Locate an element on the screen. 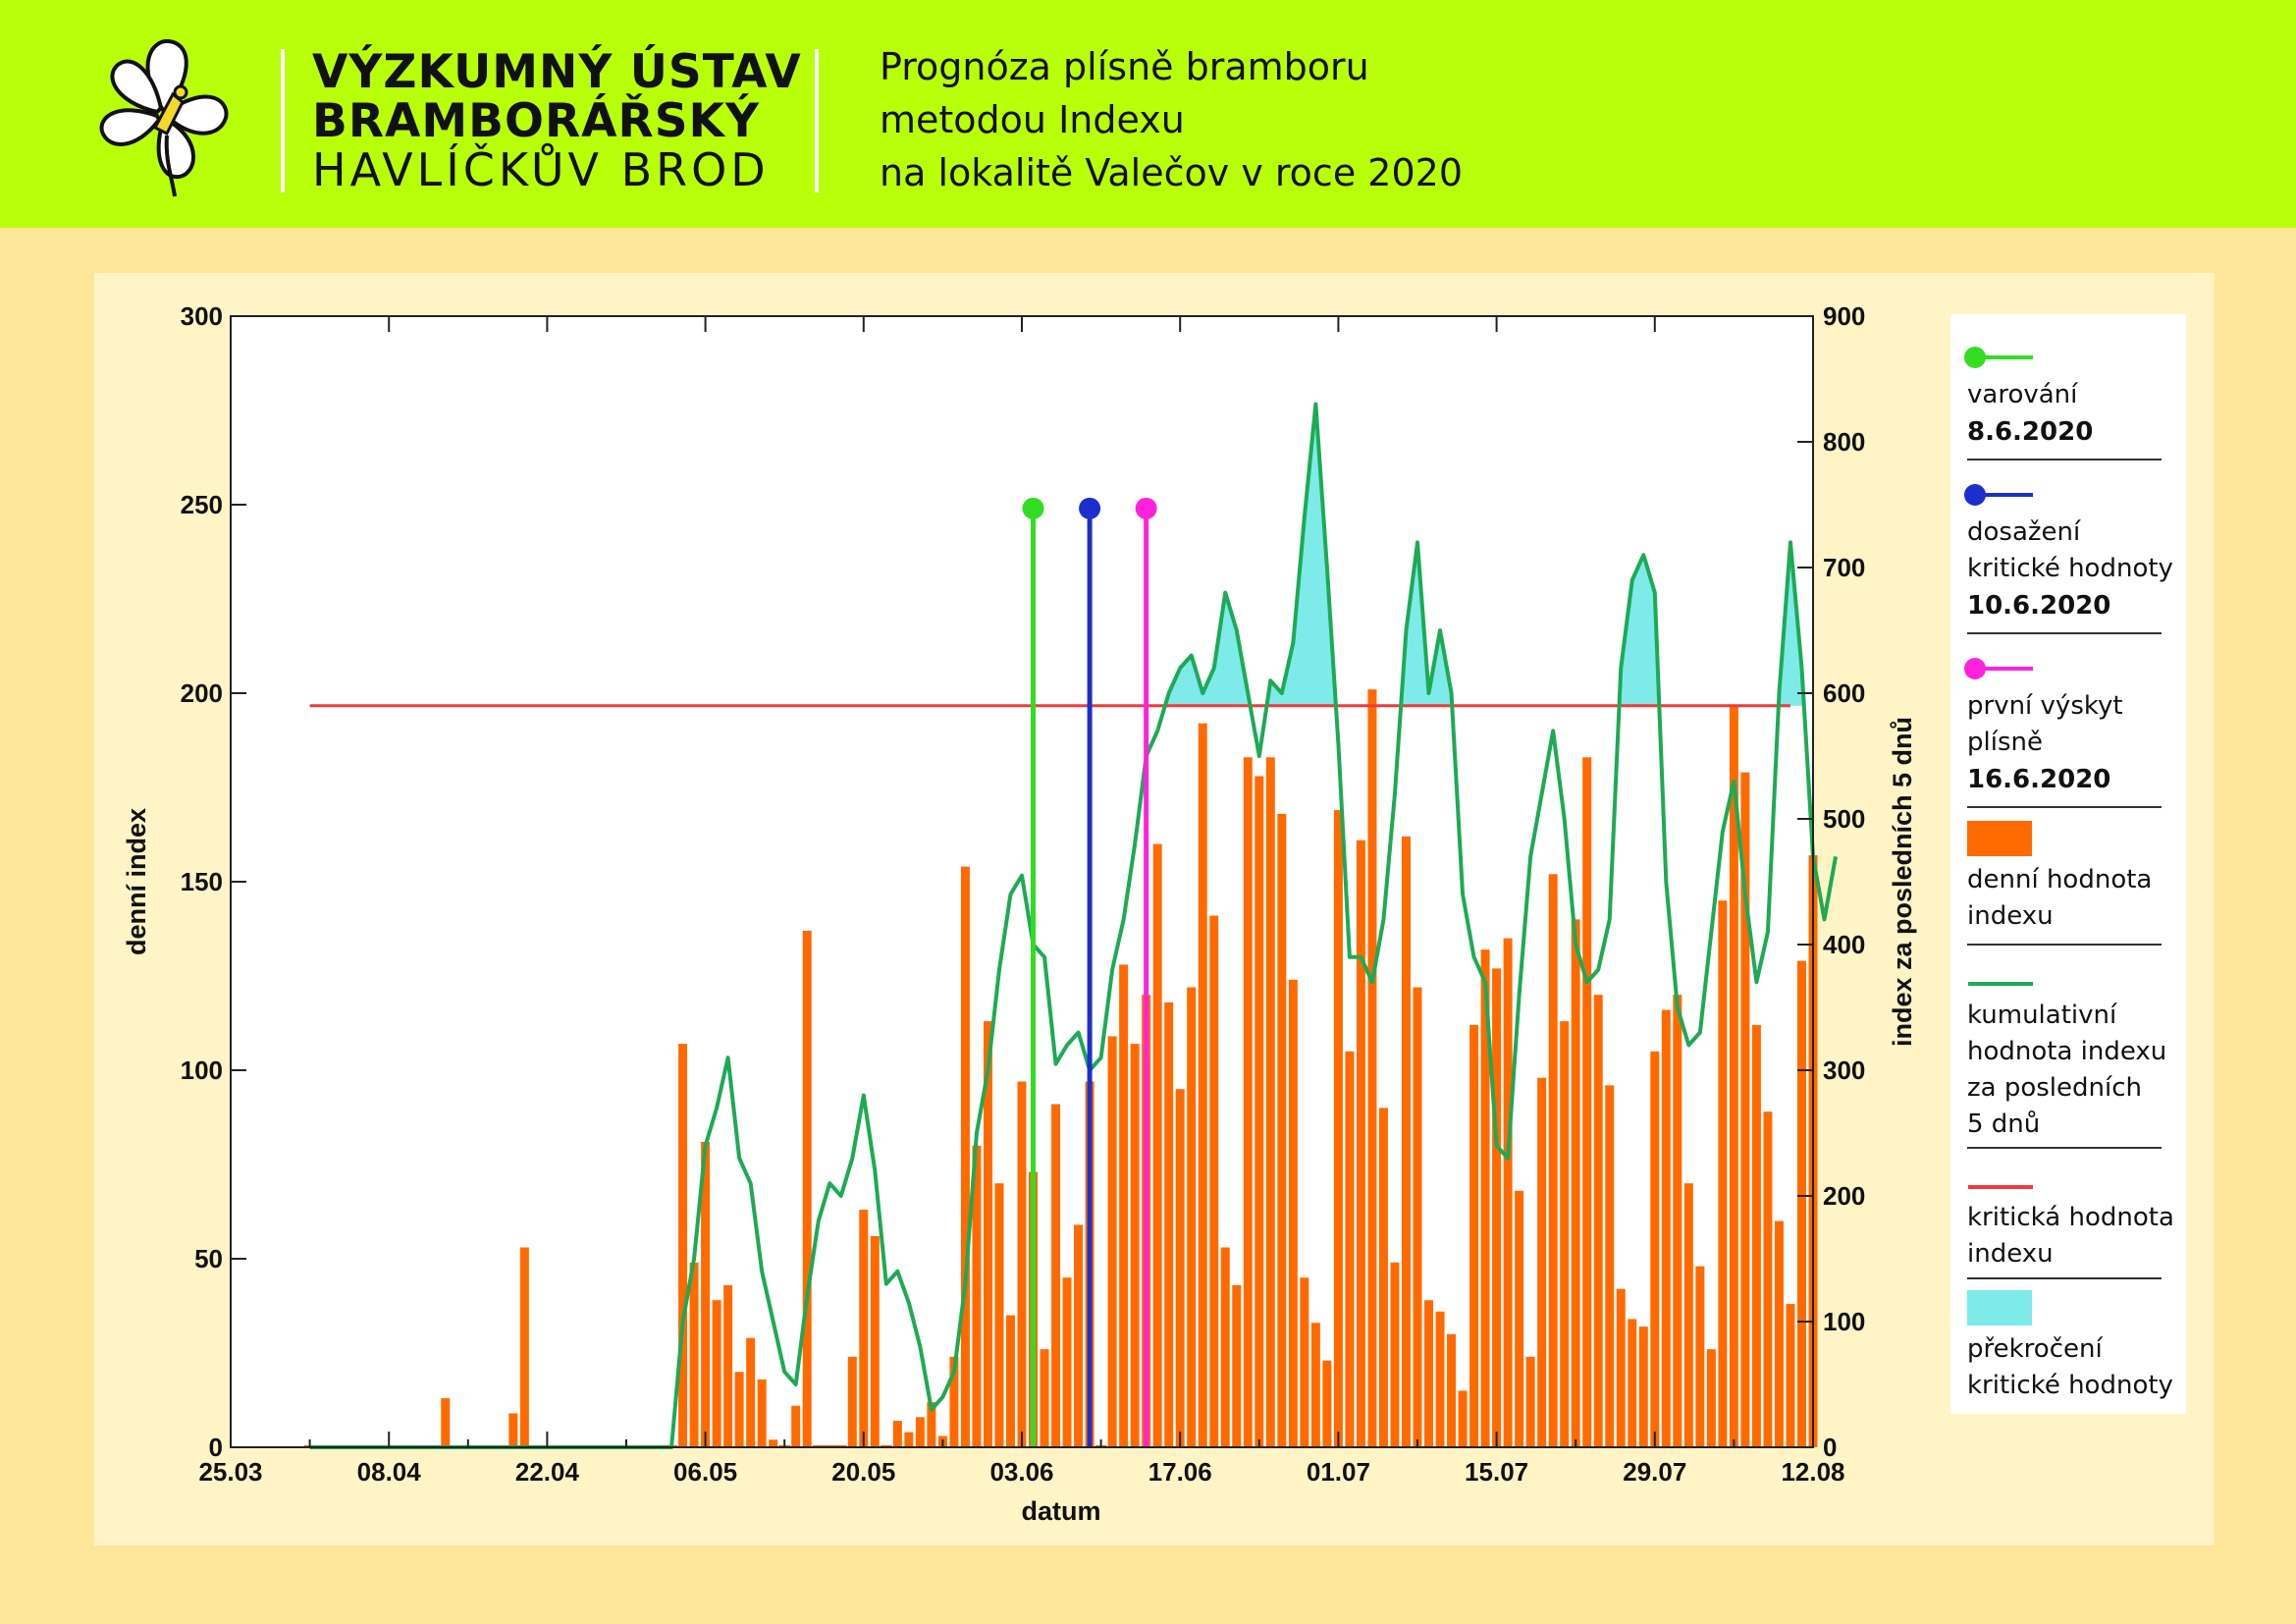 The width and height of the screenshot is (2296, 1624). legend-first-occurrence-dot is located at coordinates (1975, 668).